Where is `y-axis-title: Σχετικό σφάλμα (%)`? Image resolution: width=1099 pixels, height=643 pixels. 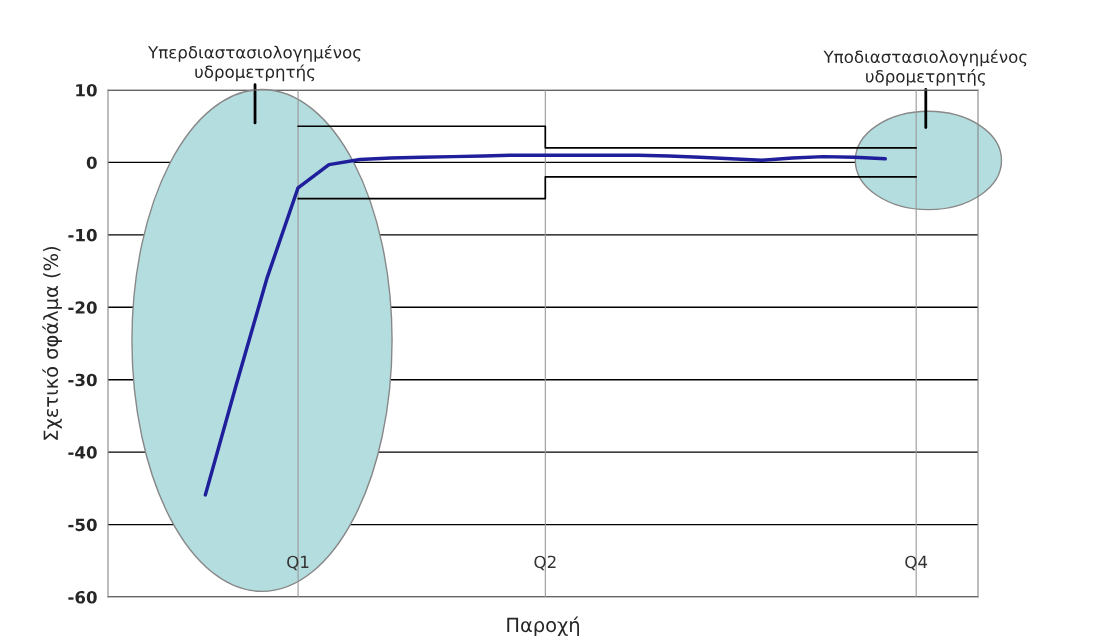
y-axis-title: Σχετικό σφάλμα (%) is located at coordinates (52, 343).